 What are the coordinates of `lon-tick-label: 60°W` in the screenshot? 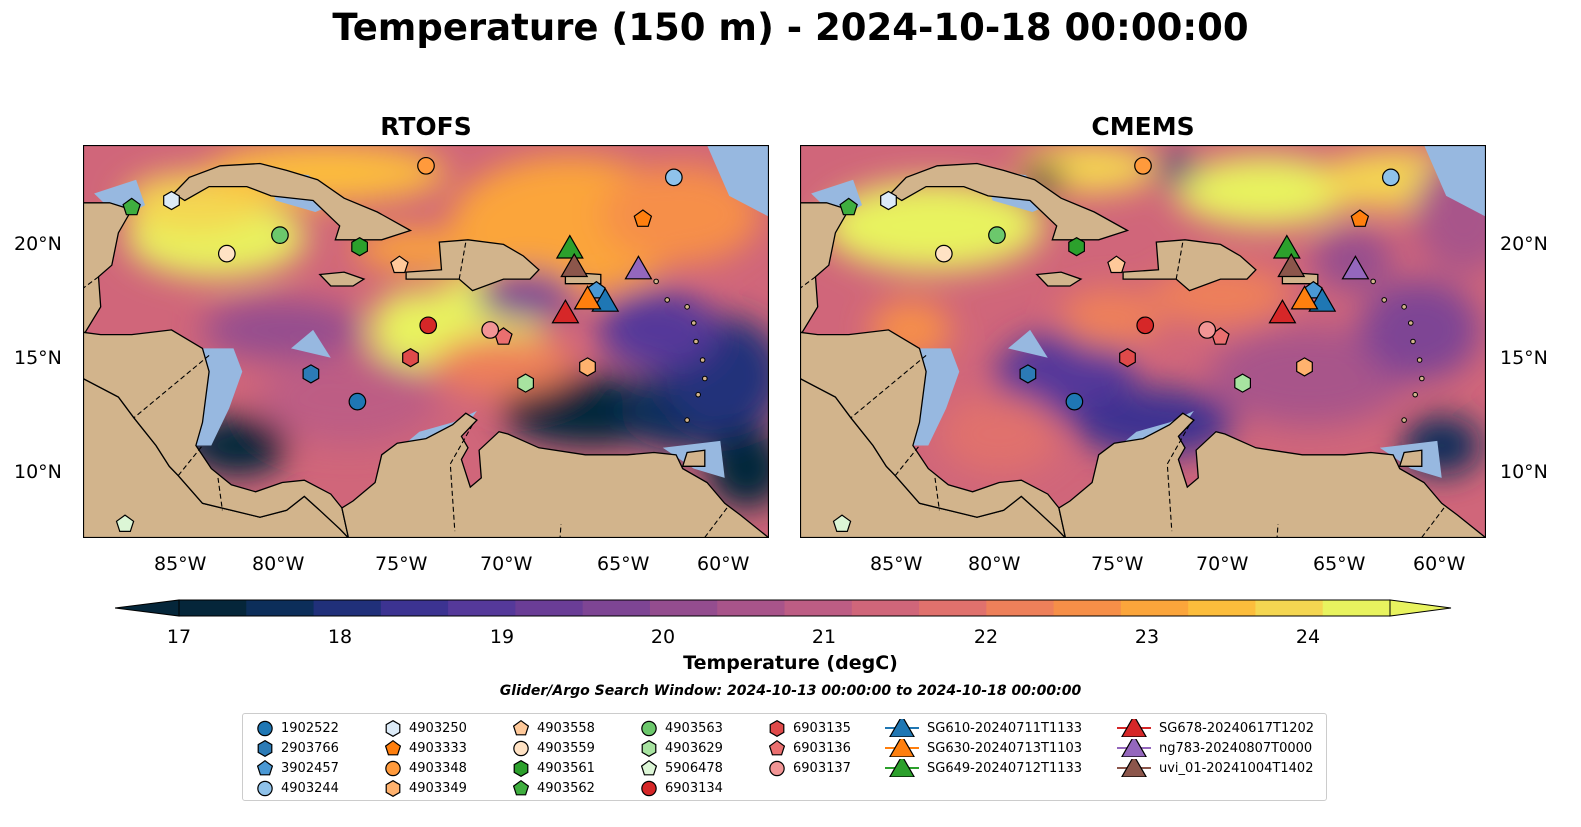 It's located at (723, 564).